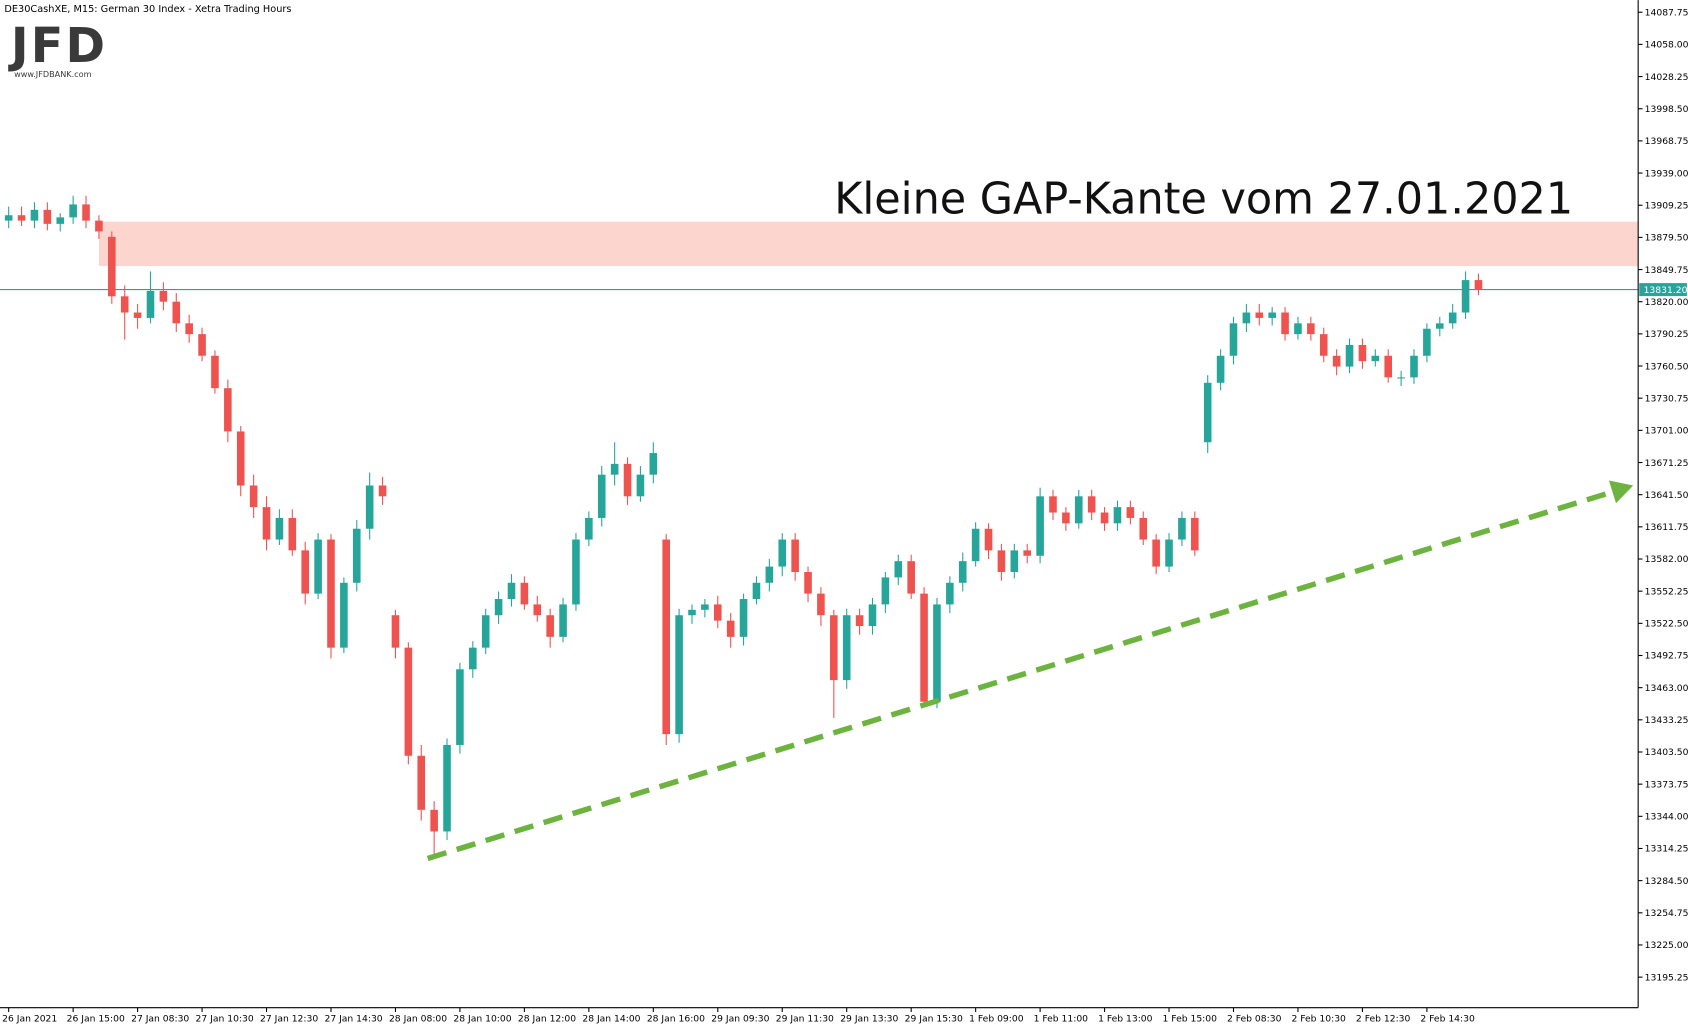 The image size is (1688, 1028). Describe the element at coordinates (1203, 200) in the screenshot. I see `annotation: Kleine GAP-Kante vom 27.01.2021` at that location.